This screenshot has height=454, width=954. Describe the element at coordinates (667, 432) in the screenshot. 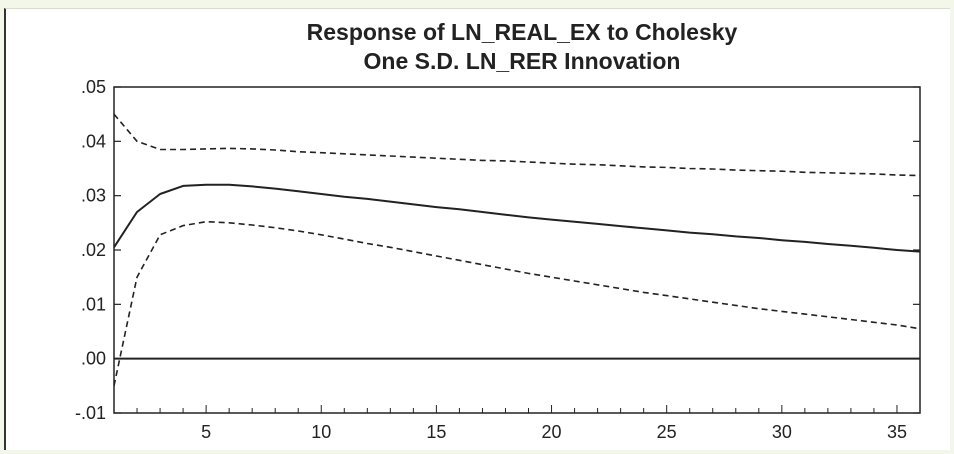

I see `x-tick-label: 25` at that location.